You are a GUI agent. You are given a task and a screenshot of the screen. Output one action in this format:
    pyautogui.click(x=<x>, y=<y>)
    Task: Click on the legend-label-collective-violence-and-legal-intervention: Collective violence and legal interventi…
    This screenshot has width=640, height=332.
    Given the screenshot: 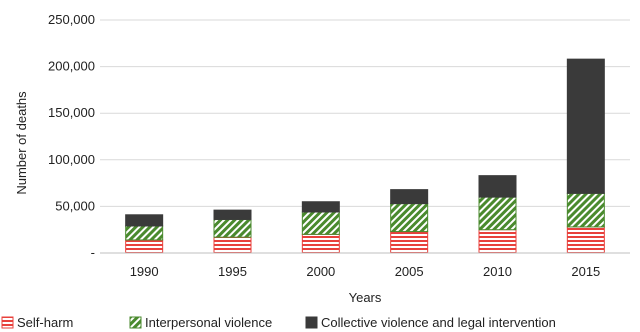 What is the action you would take?
    pyautogui.click(x=438, y=322)
    